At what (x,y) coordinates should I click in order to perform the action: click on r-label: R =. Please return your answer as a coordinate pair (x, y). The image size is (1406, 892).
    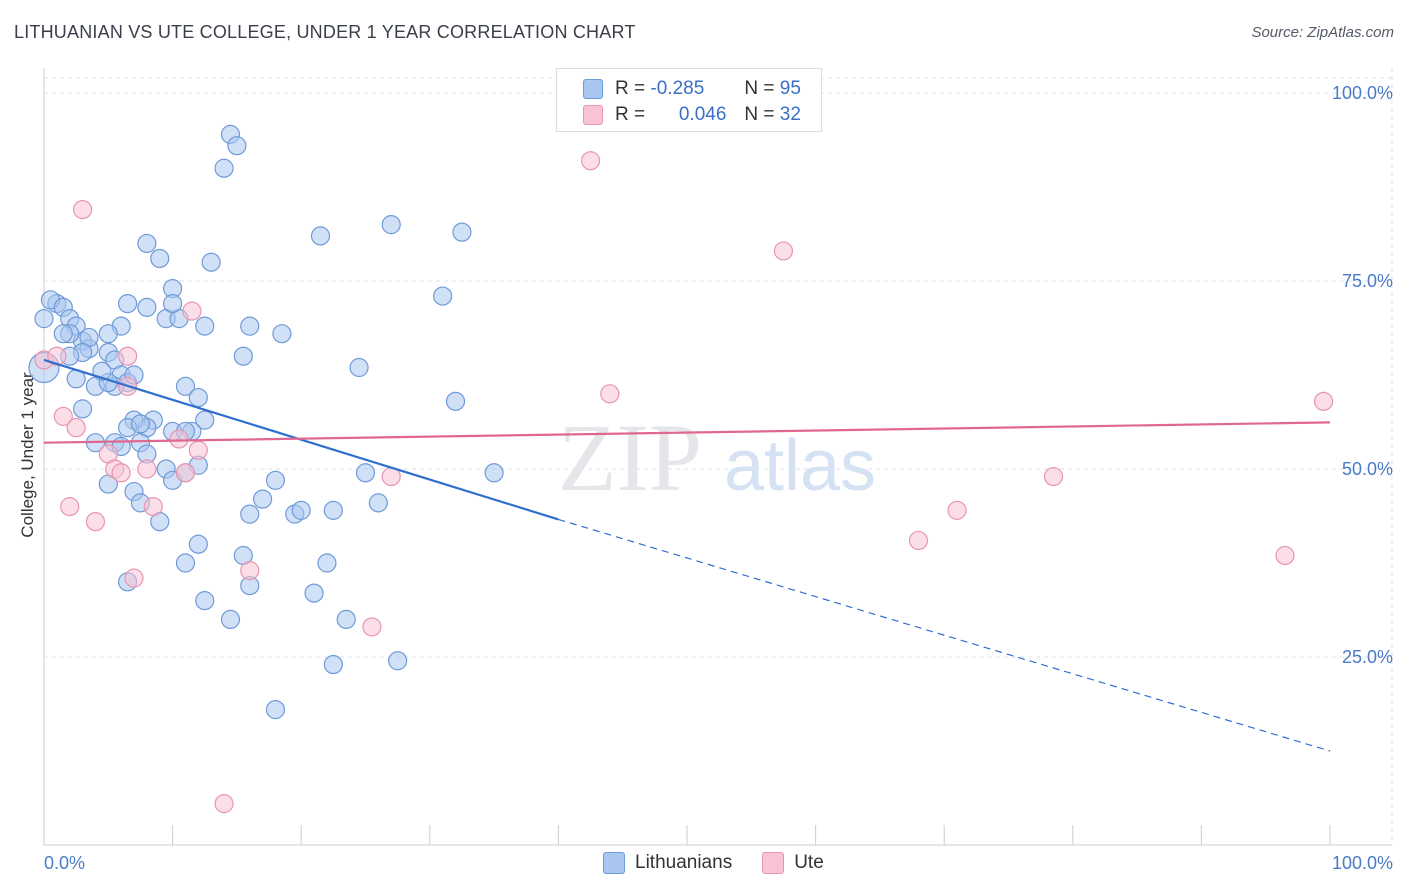
    Looking at the image, I should click on (630, 114).